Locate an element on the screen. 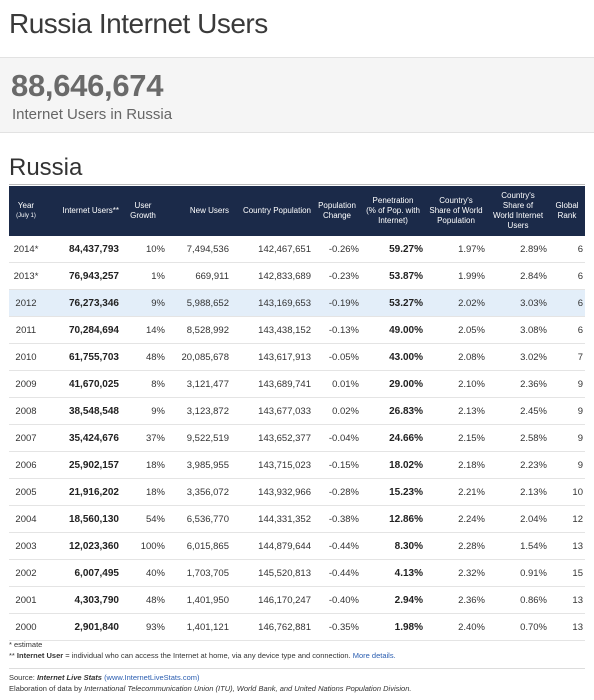 The width and height of the screenshot is (594, 700). cell-penetration: 59.27% is located at coordinates (406, 249).